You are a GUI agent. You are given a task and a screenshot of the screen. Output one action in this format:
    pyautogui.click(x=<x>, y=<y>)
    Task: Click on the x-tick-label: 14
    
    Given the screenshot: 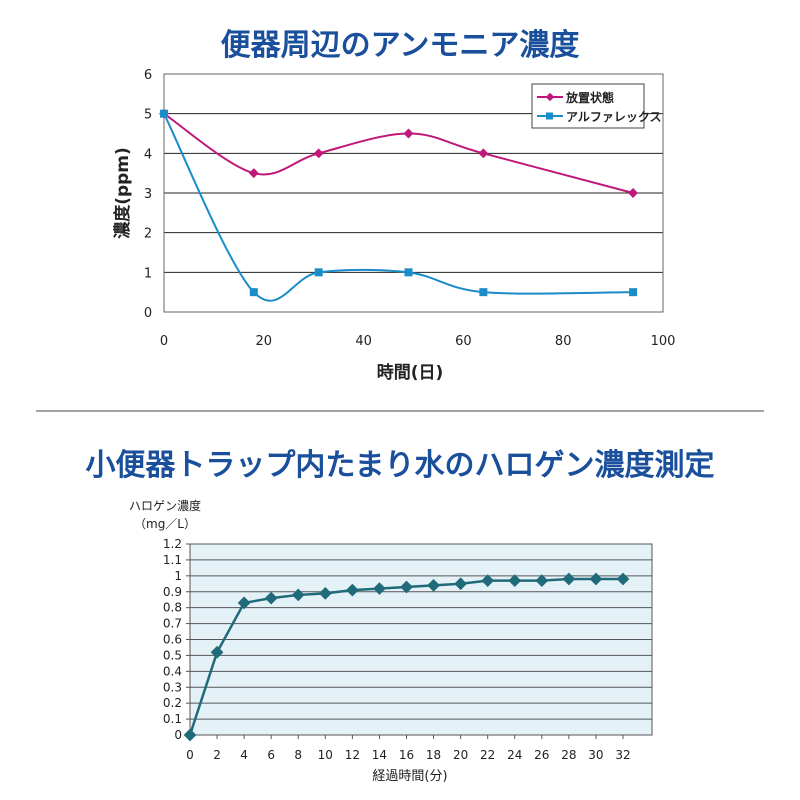 What is the action you would take?
    pyautogui.click(x=379, y=755)
    